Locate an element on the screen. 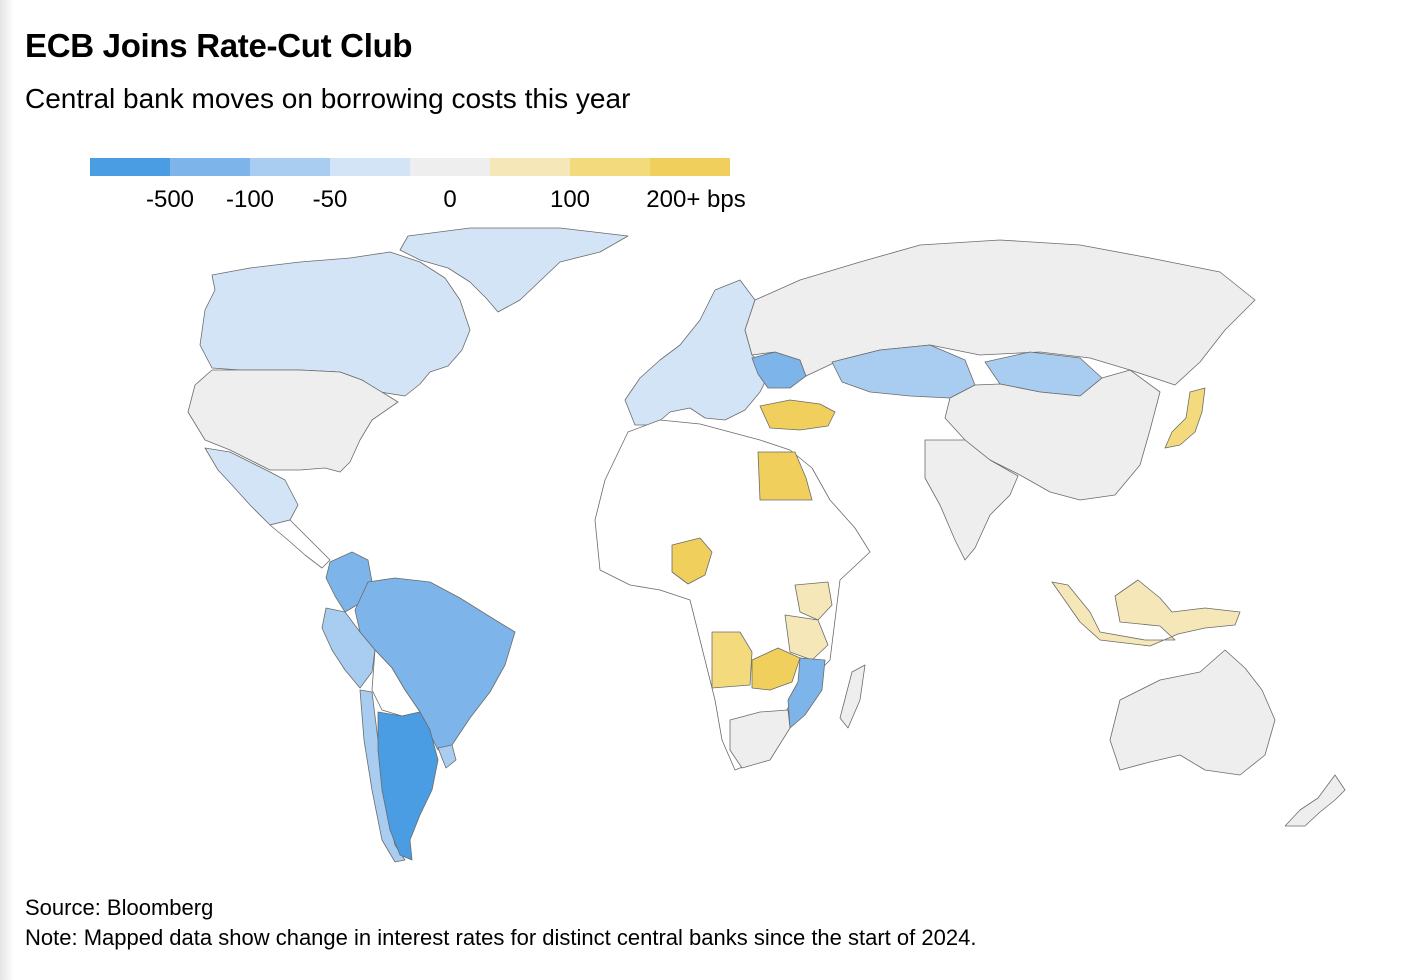 This screenshot has width=1424, height=980. region-turkey is located at coordinates (797, 415).